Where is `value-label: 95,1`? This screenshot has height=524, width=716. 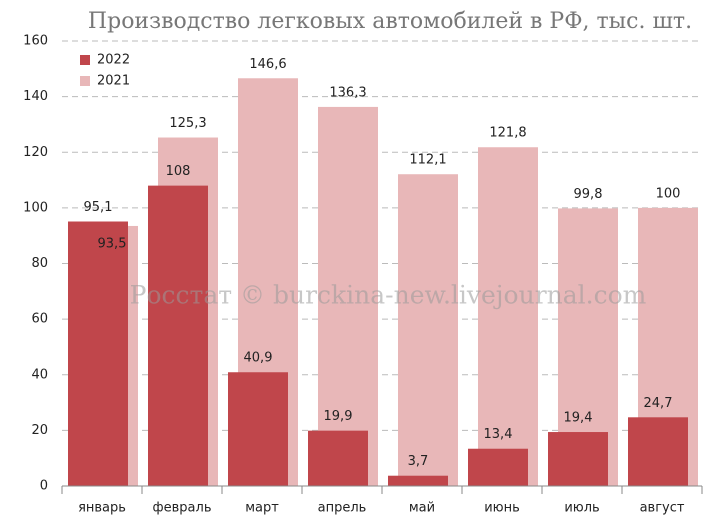
value-label: 95,1 is located at coordinates (98, 207).